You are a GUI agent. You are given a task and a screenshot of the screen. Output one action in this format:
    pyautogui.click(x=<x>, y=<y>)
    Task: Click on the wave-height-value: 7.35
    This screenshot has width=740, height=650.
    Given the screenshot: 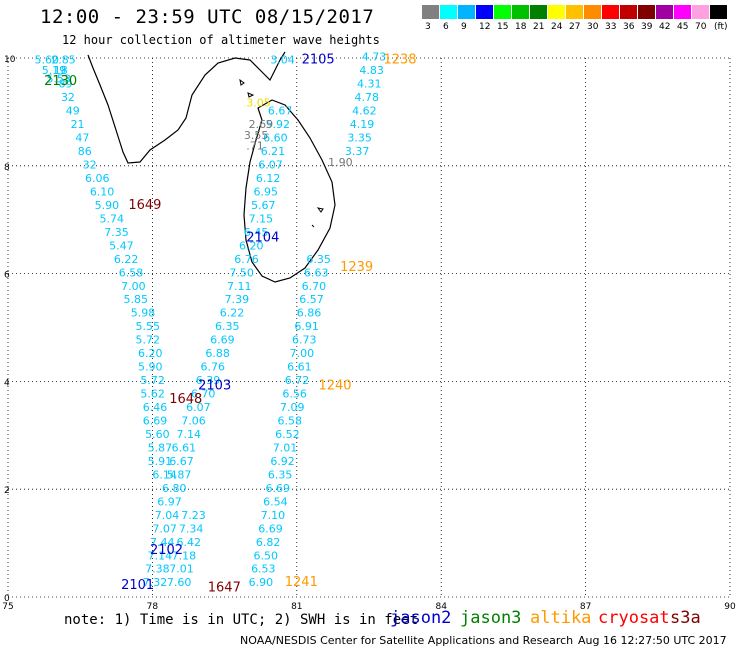 What is the action you would take?
    pyautogui.click(x=116, y=232)
    